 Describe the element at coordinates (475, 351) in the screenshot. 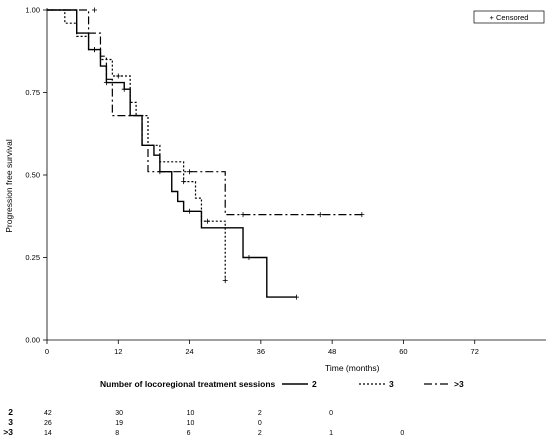

I see `x-tick-label: 72` at that location.